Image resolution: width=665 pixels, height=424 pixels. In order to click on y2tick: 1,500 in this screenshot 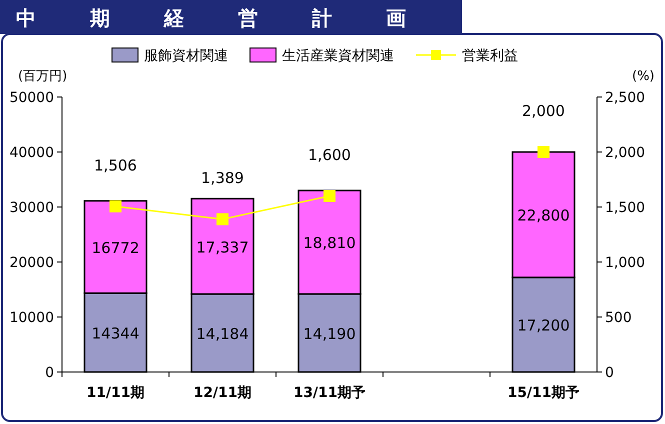, I will do `click(625, 208)`.